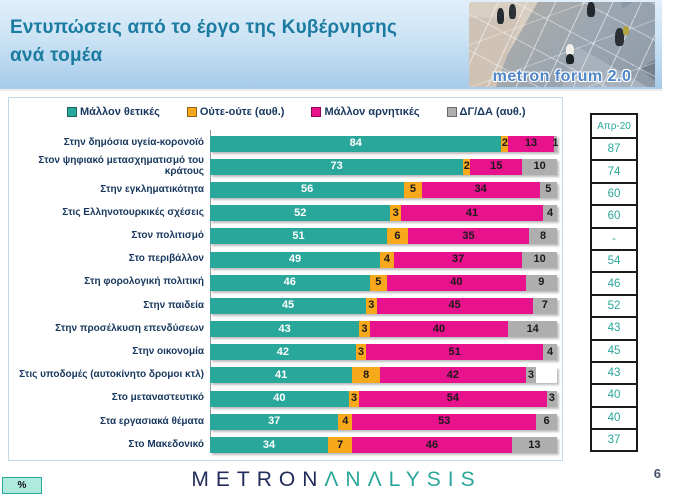  Describe the element at coordinates (614, 374) in the screenshot. I see `apr20-value: 43` at that location.